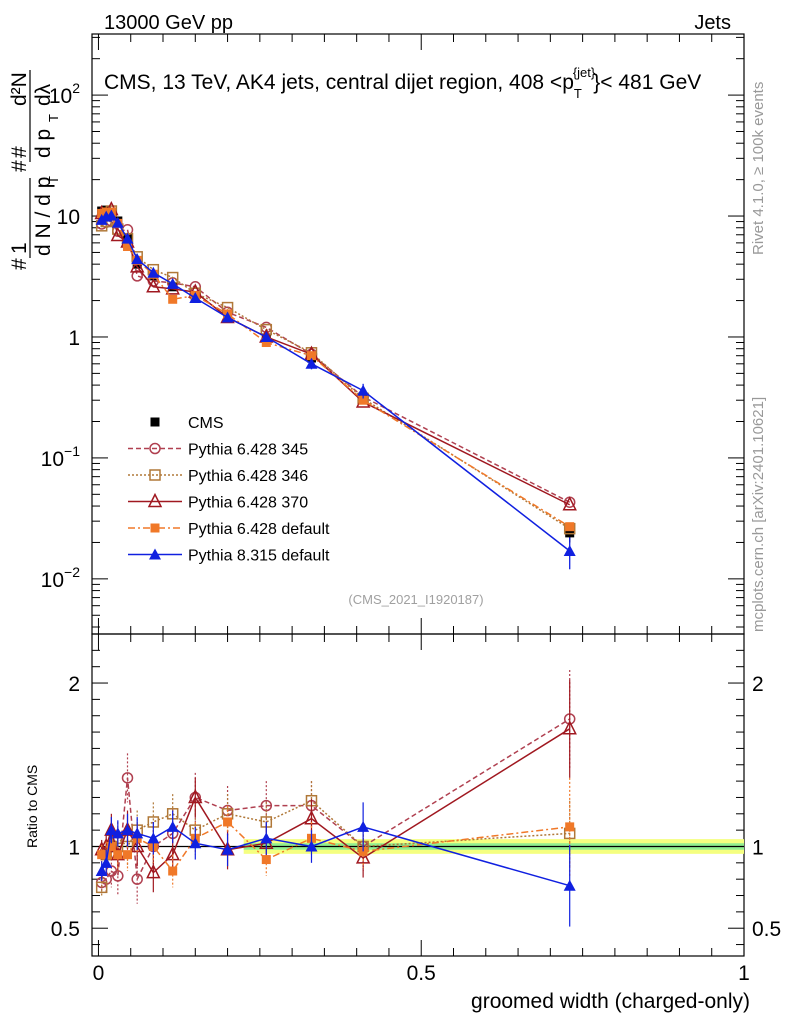  What do you see at coordinates (248, 476) in the screenshot?
I see `legend-label-pythia-6-428-346: Pythia 6.428 346` at bounding box center [248, 476].